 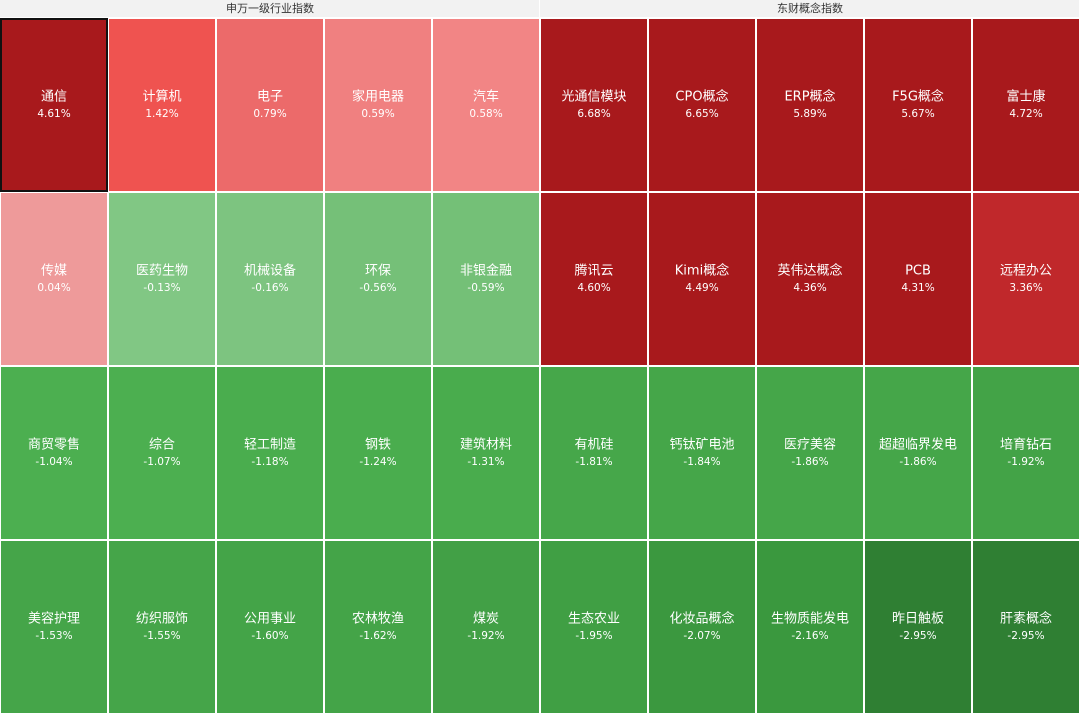 I want to click on cell-value: 4.49%, so click(x=701, y=288).